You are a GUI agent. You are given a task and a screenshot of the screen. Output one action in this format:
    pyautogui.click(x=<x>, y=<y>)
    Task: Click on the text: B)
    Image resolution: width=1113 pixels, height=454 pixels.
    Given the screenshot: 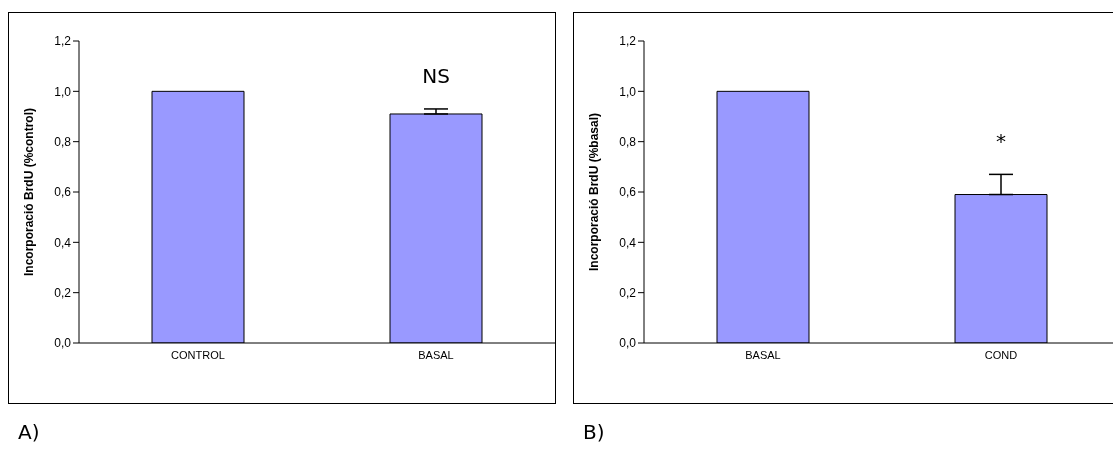 What is the action you would take?
    pyautogui.click(x=594, y=432)
    